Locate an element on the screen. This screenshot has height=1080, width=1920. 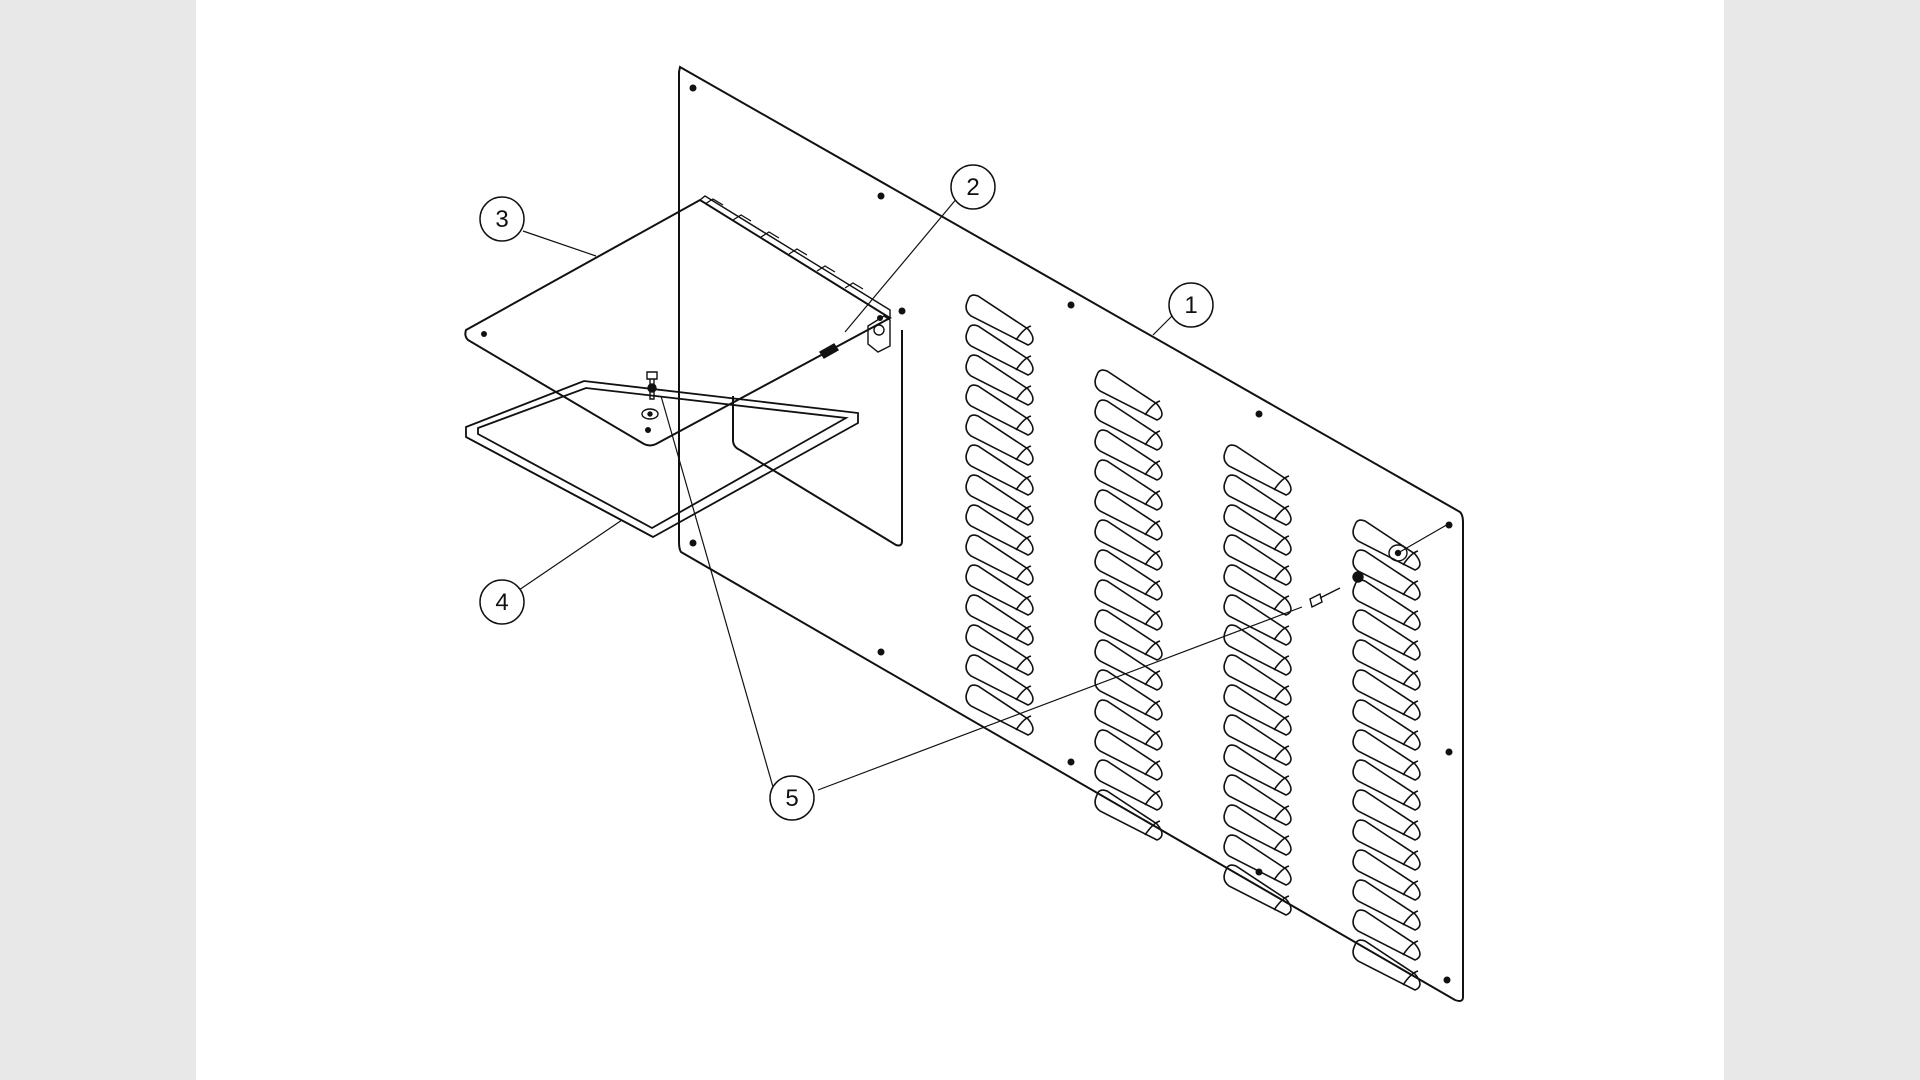
fastener-screw-right is located at coordinates (1358, 576).